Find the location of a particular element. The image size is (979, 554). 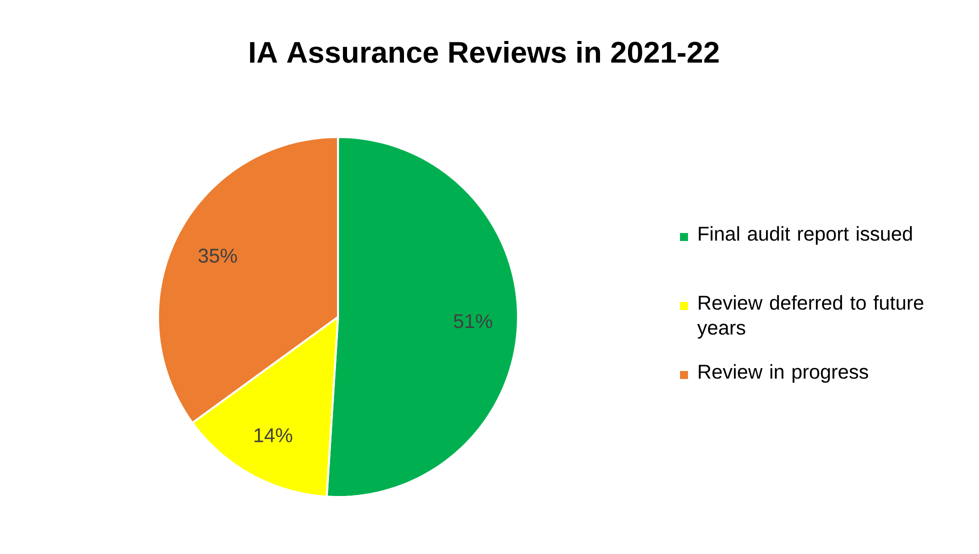

legend-label: Review in progress is located at coordinates (783, 373).